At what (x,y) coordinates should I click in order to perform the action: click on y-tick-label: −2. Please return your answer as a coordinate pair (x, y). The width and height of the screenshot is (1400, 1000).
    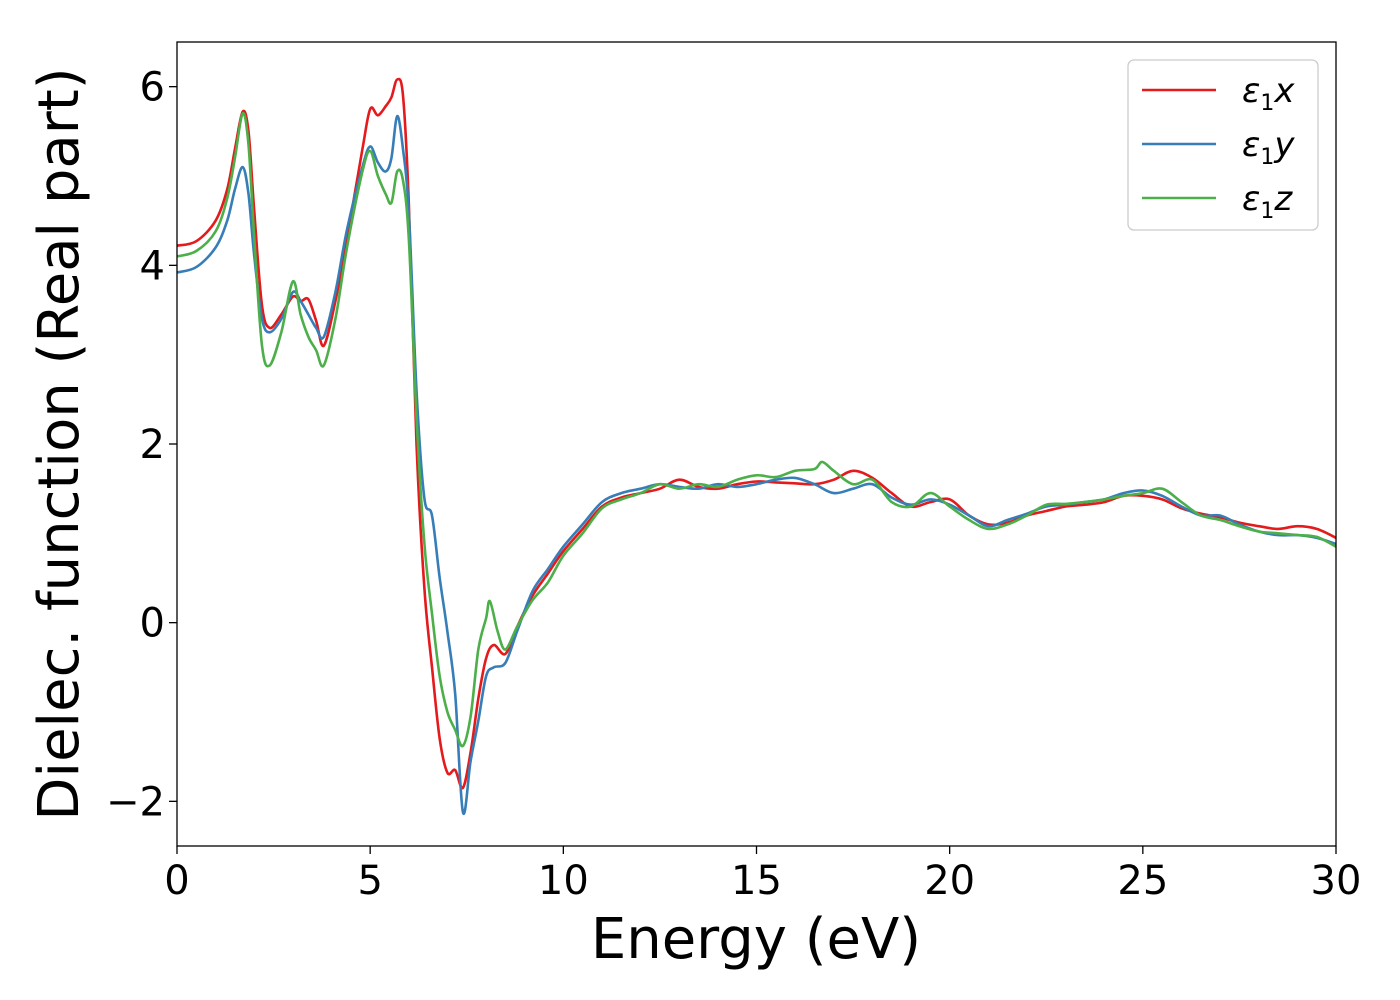
    Looking at the image, I should click on (135, 802).